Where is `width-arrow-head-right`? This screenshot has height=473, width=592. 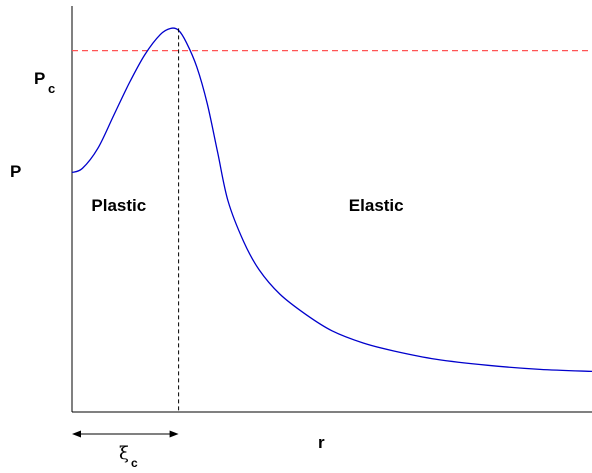 width-arrow-head-right is located at coordinates (174, 434).